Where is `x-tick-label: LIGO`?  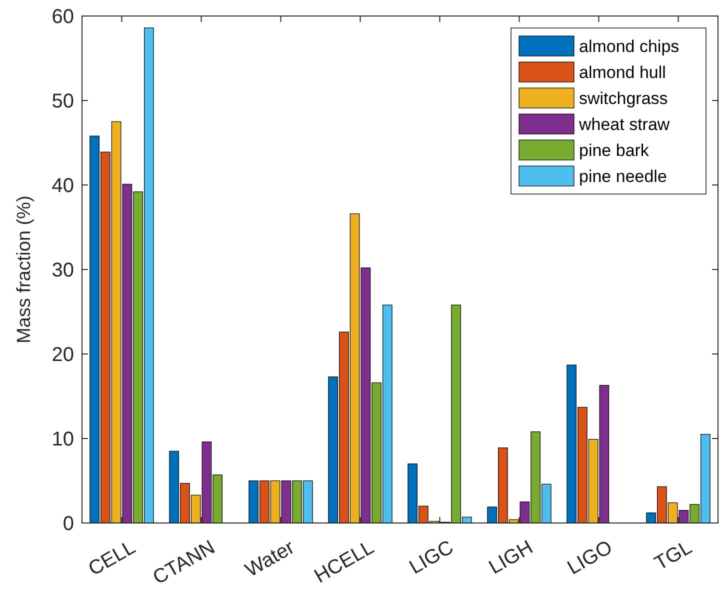 x-tick-label: LIGO is located at coordinates (590, 558).